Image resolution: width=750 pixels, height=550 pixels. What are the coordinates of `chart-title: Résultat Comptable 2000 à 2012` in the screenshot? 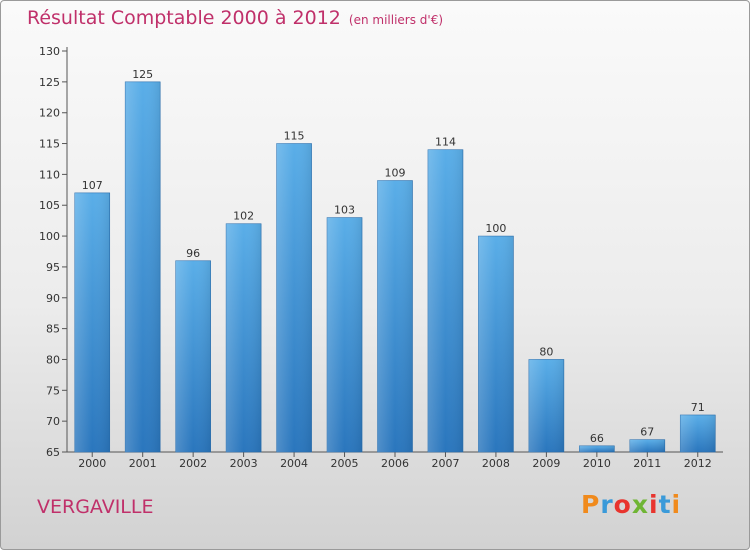 It's located at (184, 18).